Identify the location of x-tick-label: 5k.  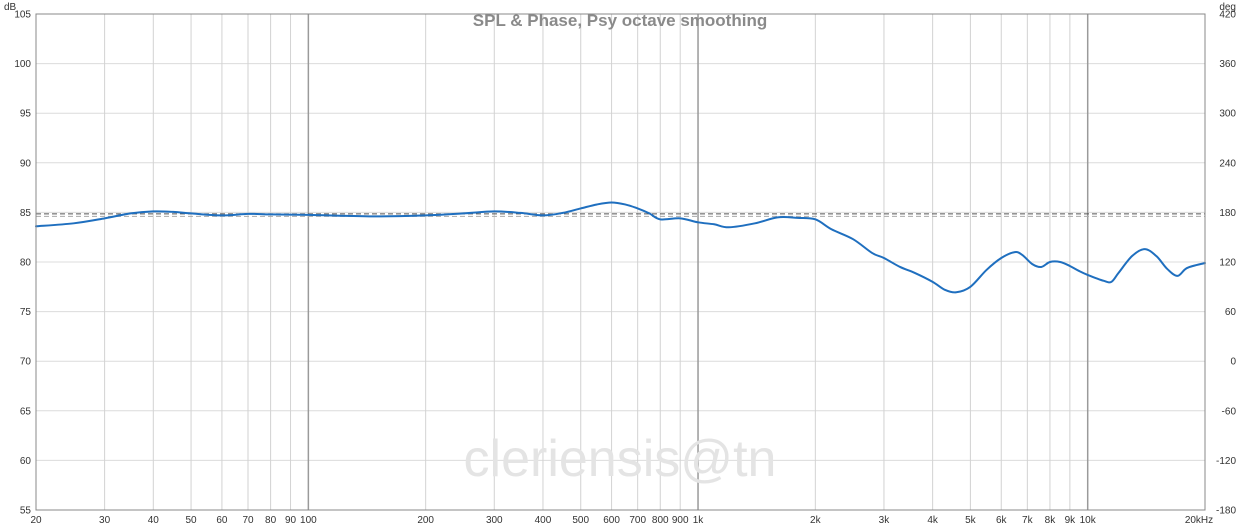
(971, 520).